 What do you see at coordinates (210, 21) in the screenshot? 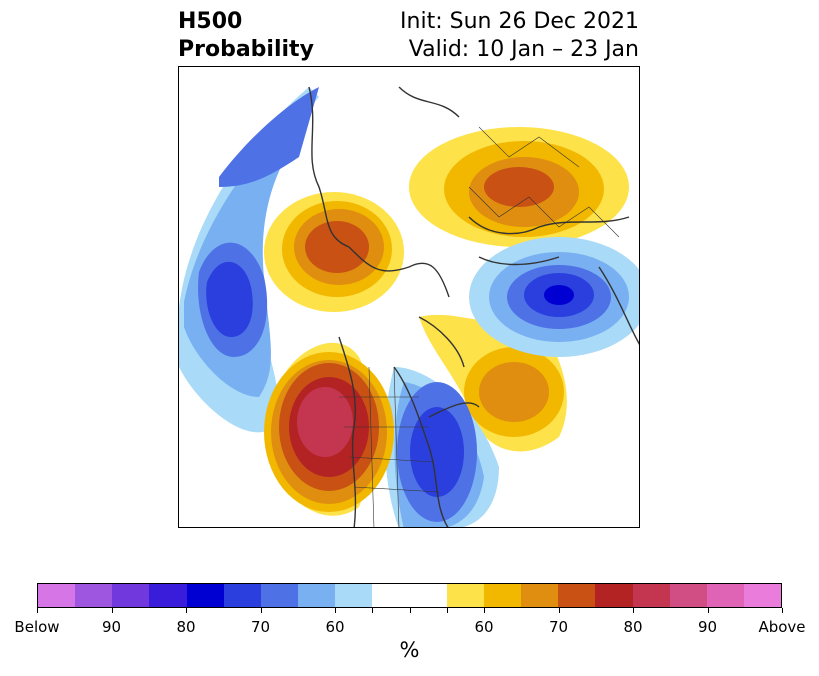
I see `title-variable: H500` at bounding box center [210, 21].